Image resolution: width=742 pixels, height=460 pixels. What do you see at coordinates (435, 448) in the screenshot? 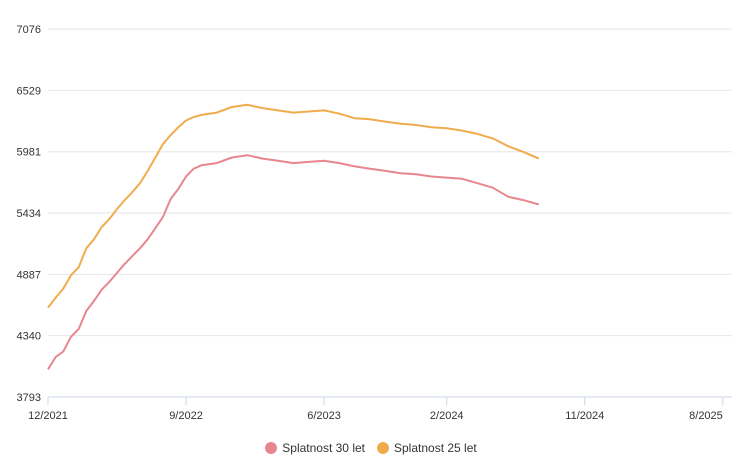
I see `legend-label-series-2: Splatnost 25 let` at bounding box center [435, 448].